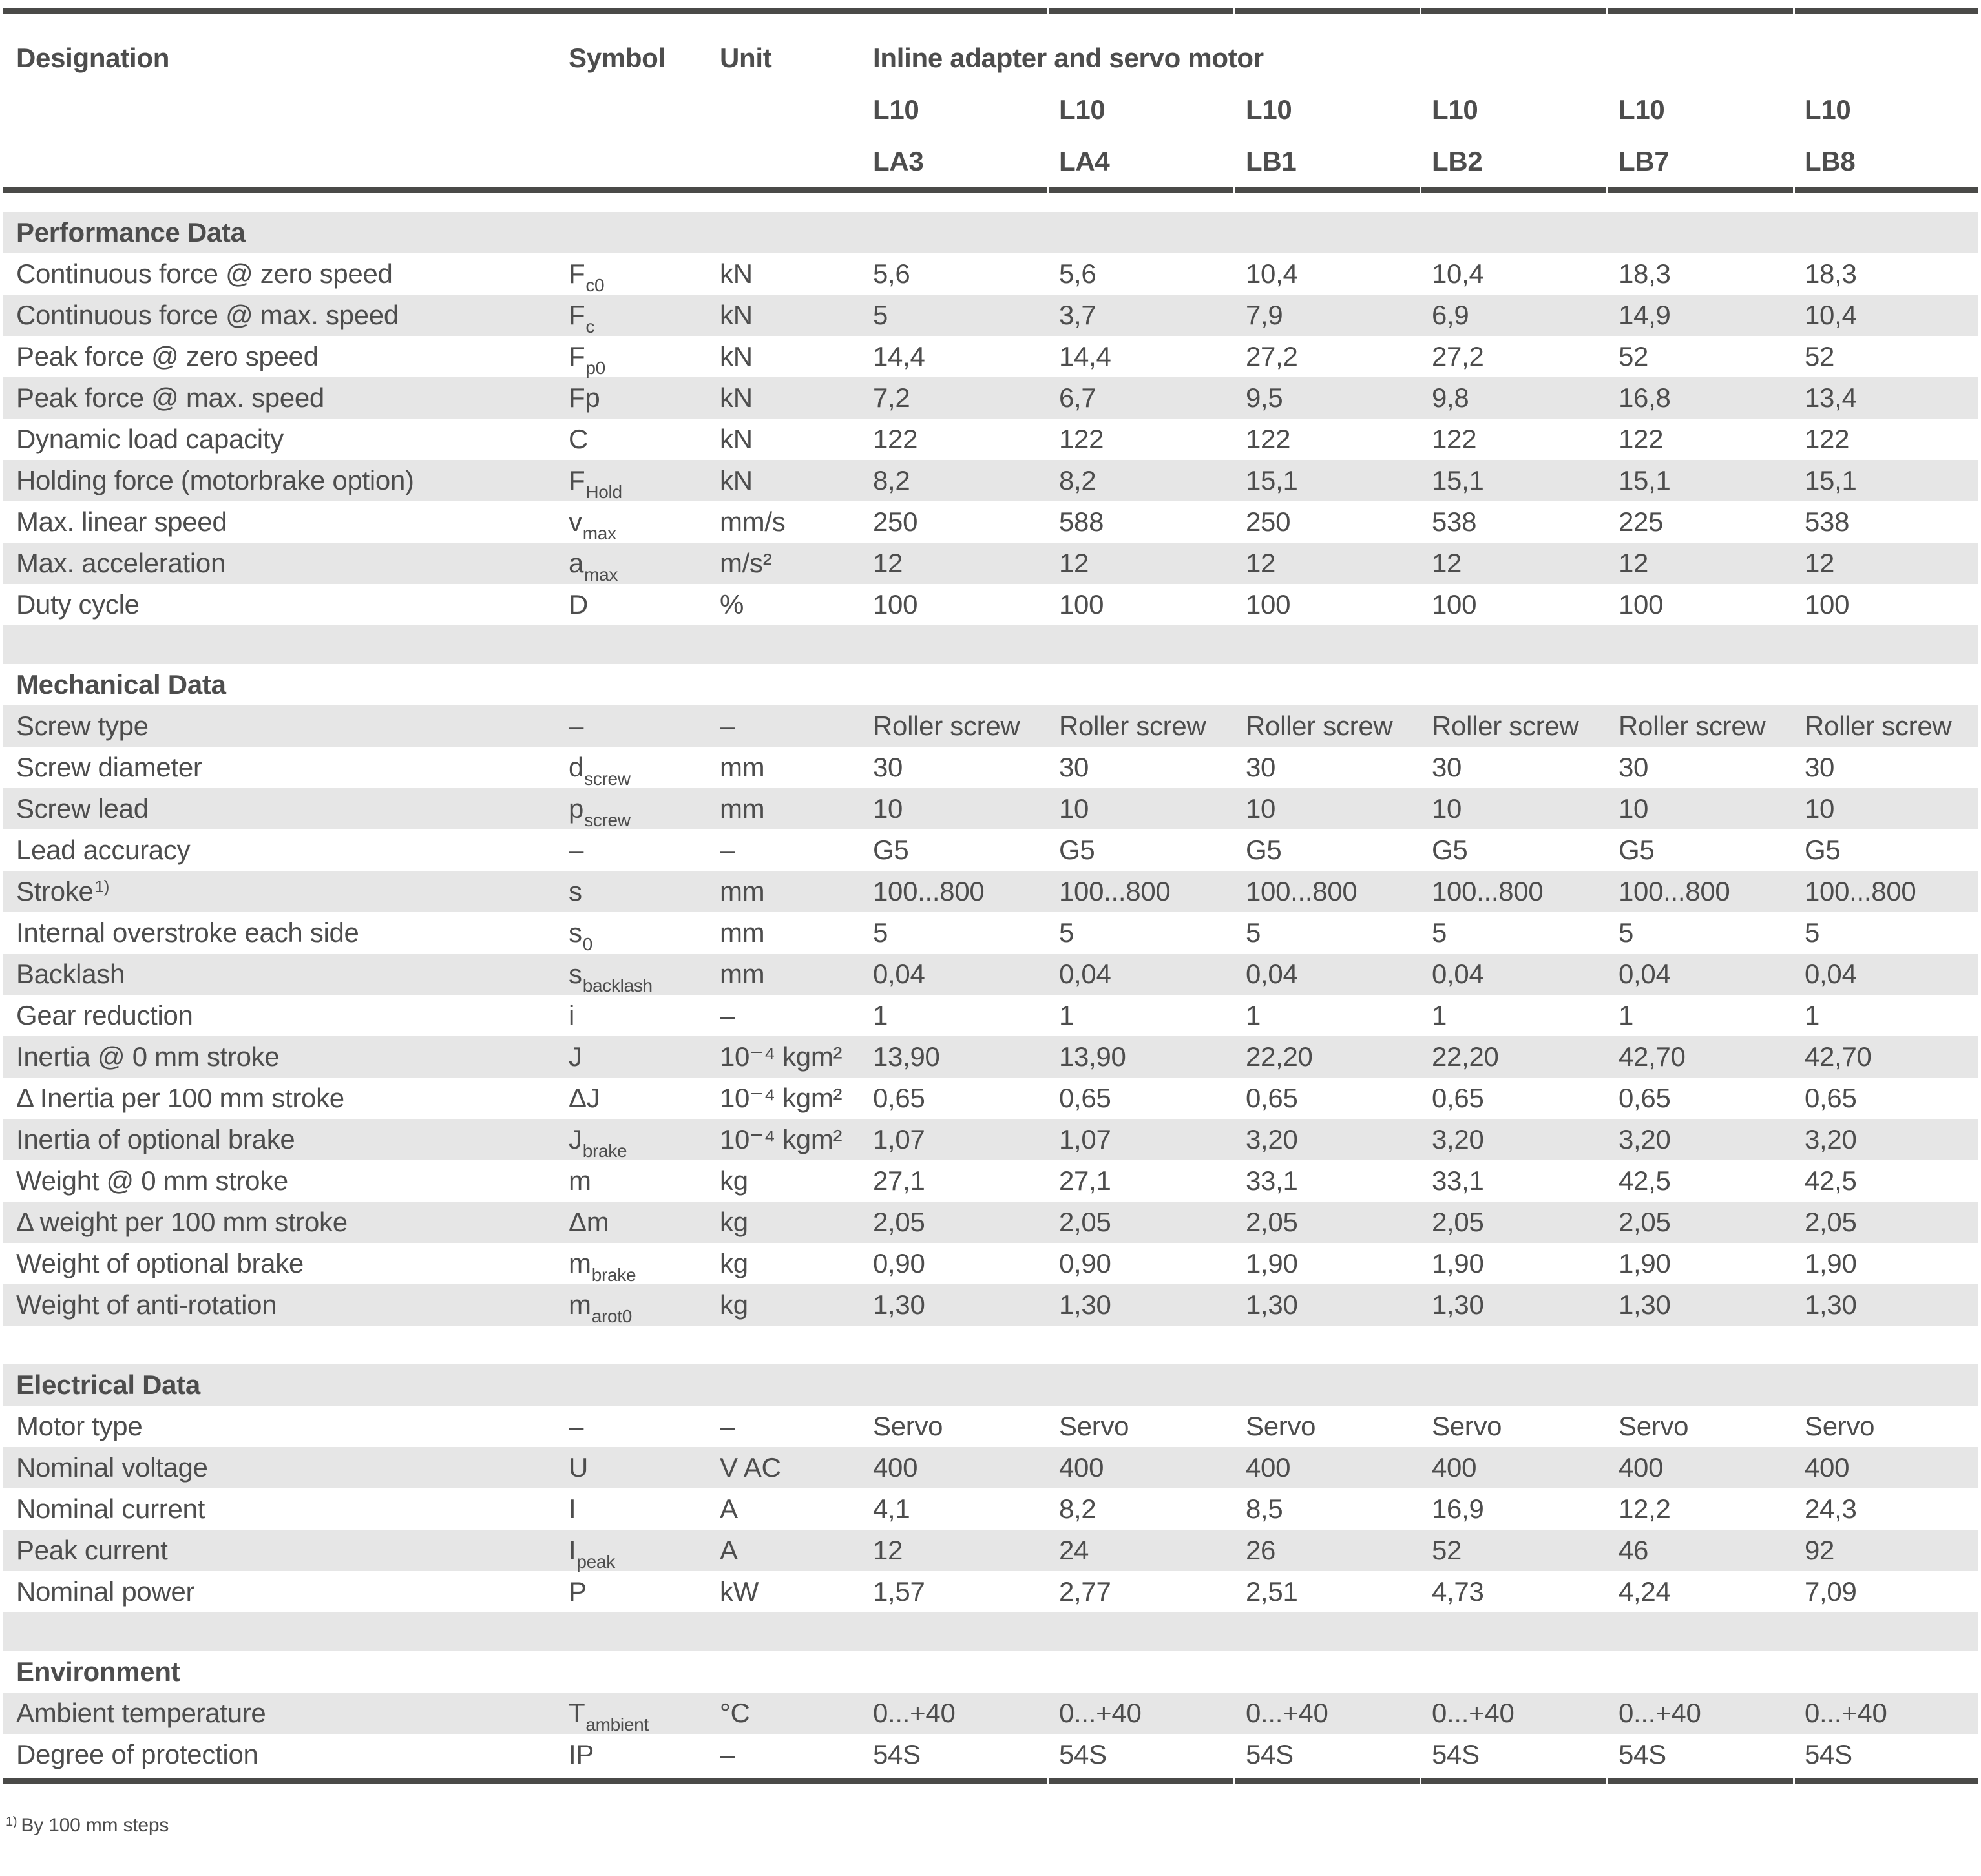 This screenshot has height=1876, width=1981. What do you see at coordinates (1831, 315) in the screenshot?
I see `value-text: 10,4` at bounding box center [1831, 315].